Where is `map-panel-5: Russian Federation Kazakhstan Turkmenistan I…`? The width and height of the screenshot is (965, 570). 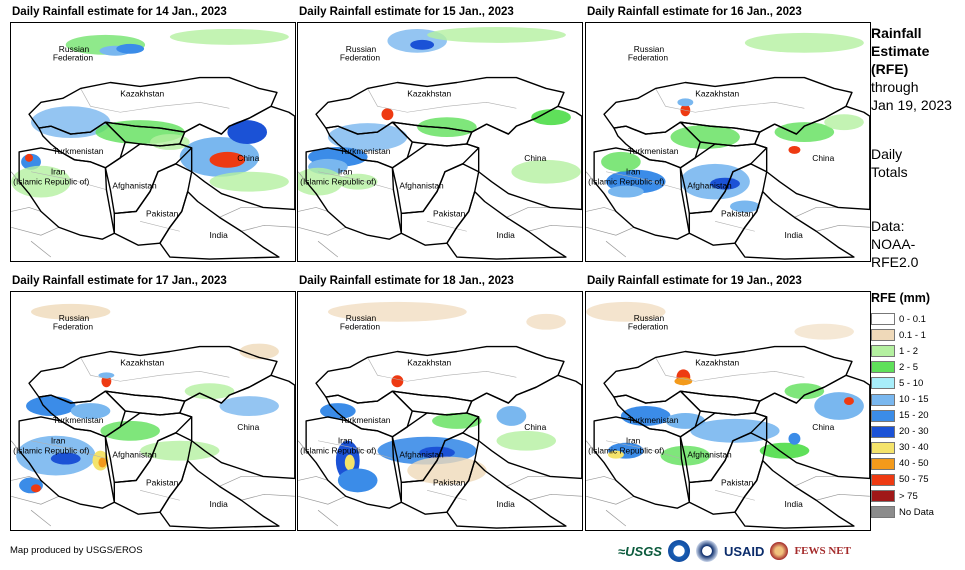
map-panel-5: Russian Federation Kazakhstan Turkmenistan I… is located at coordinates (440, 411).